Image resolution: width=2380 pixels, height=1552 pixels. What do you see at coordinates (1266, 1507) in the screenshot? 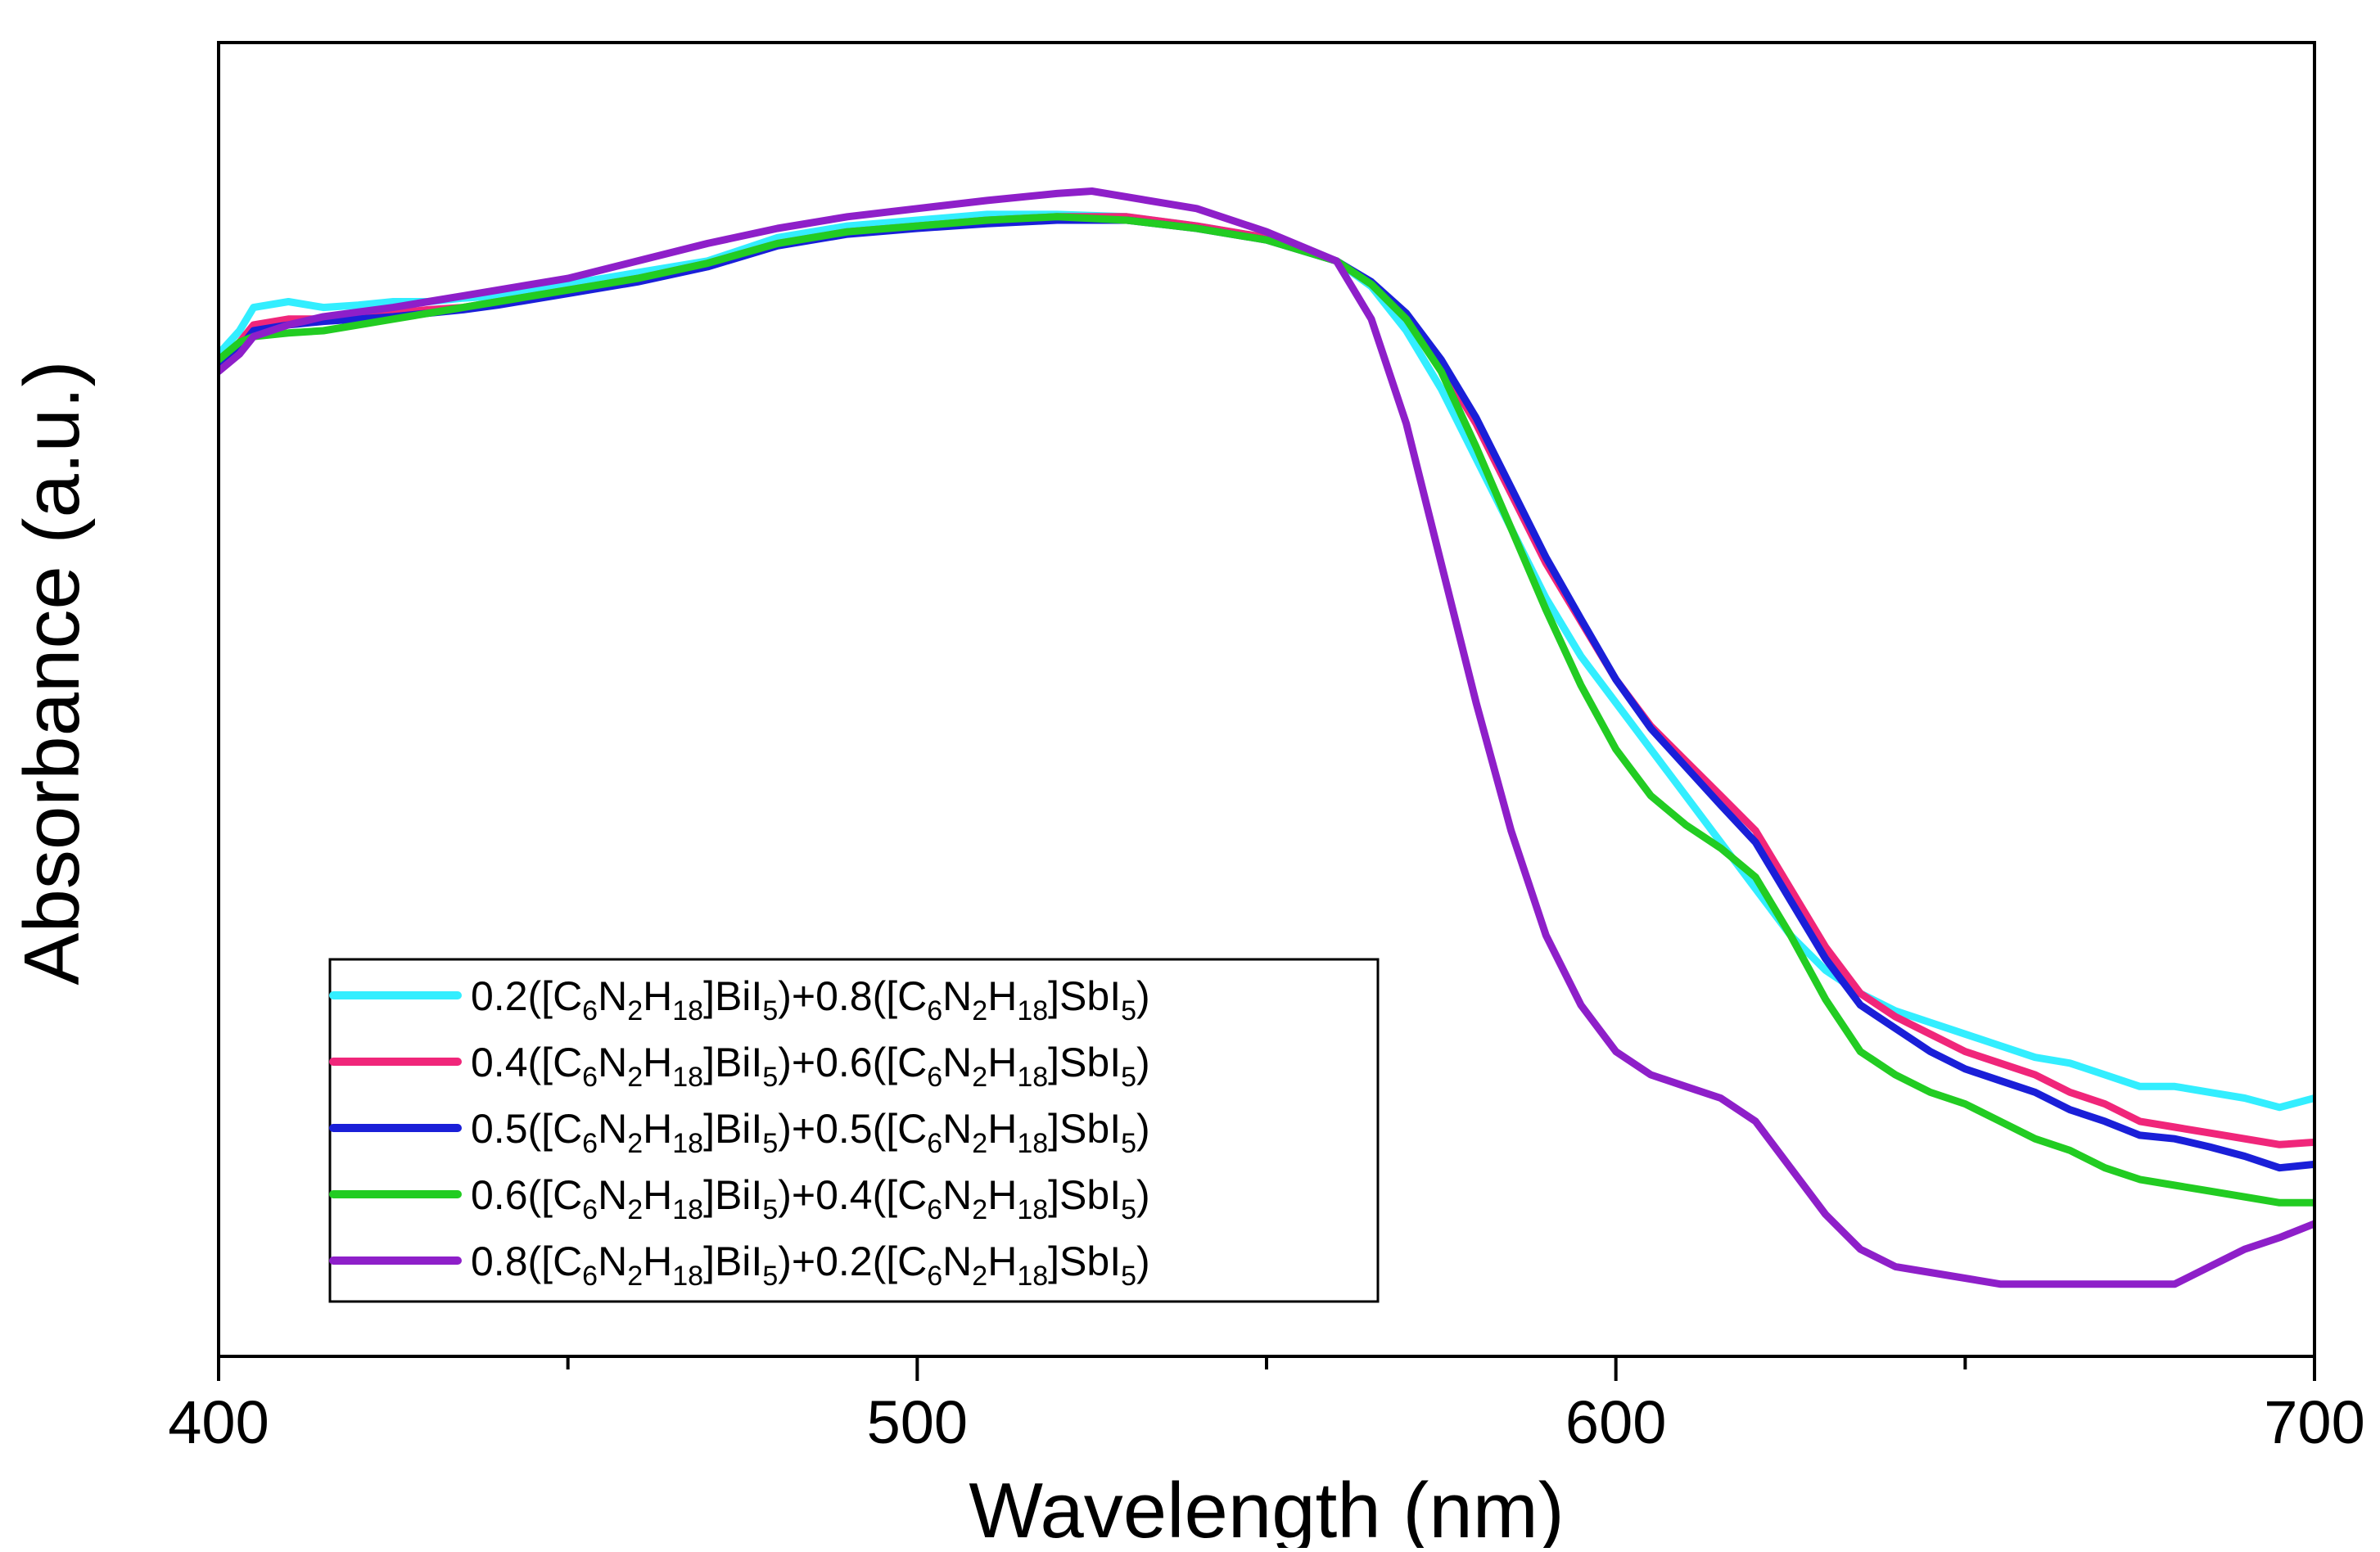
I see `x-axis-title: Wavelength (nm)` at bounding box center [1266, 1507].